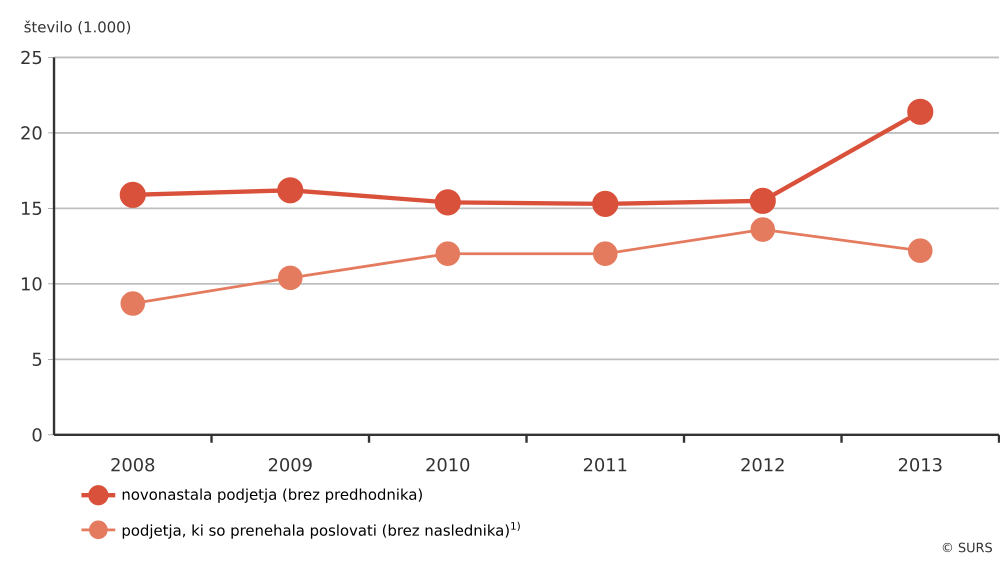 Image resolution: width=1000 pixels, height=562 pixels. What do you see at coordinates (132, 465) in the screenshot?
I see `x-tick-label: 2008` at bounding box center [132, 465].